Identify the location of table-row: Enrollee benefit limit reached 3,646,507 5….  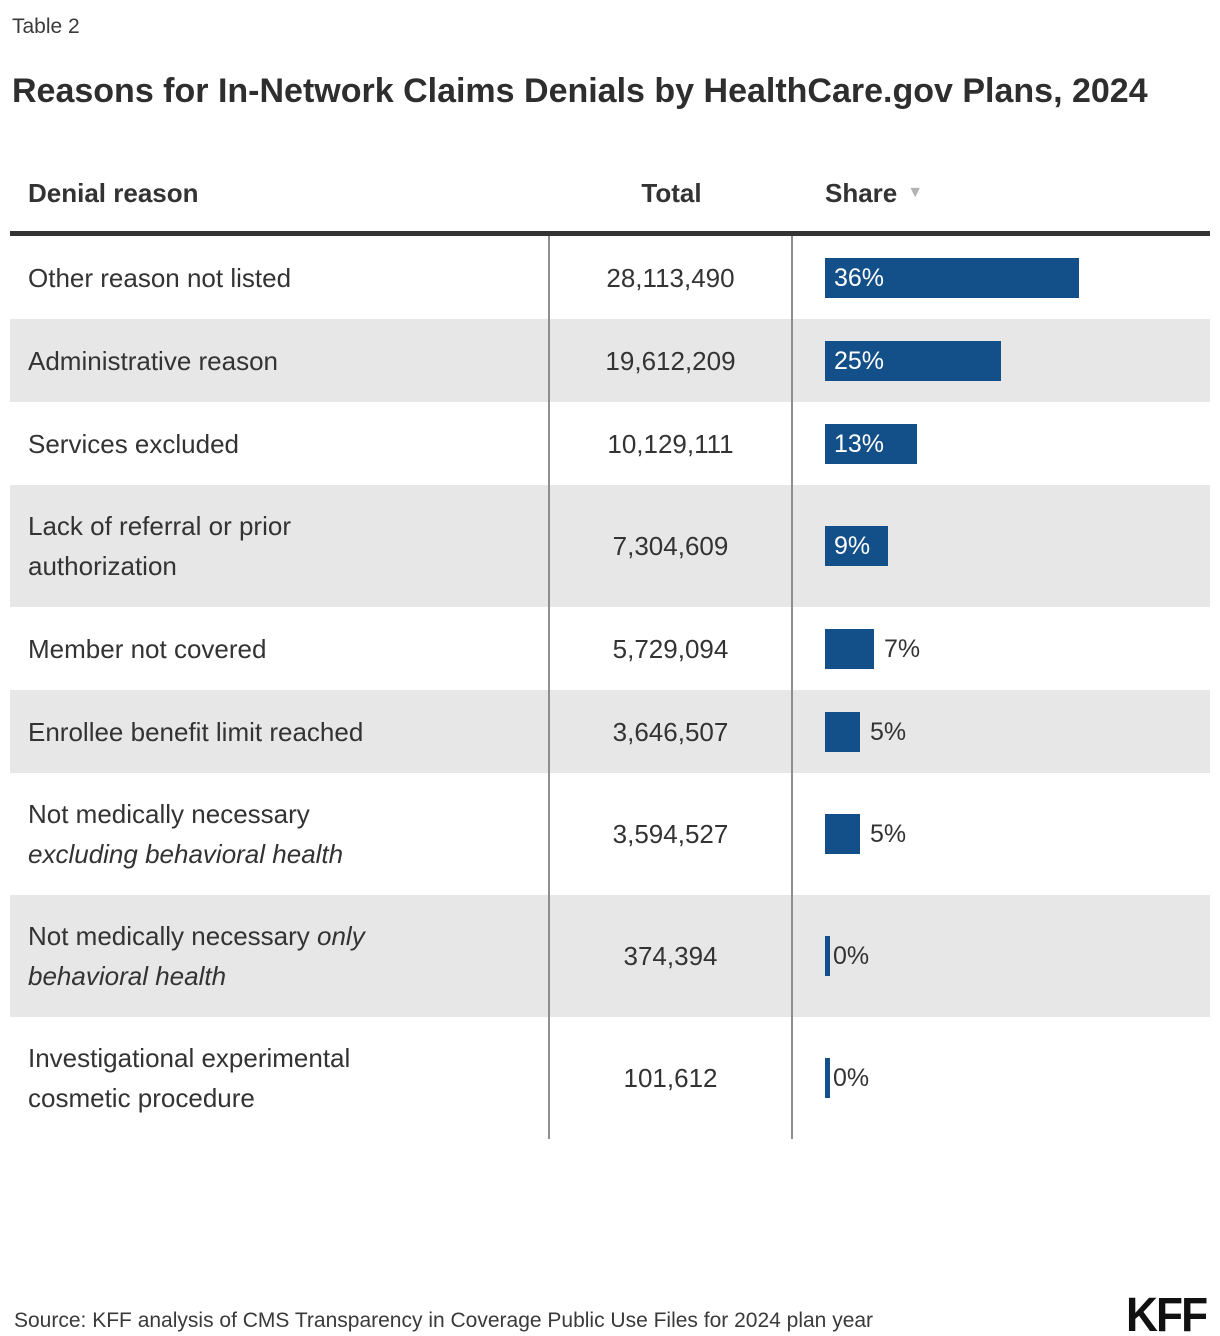
(610, 731).